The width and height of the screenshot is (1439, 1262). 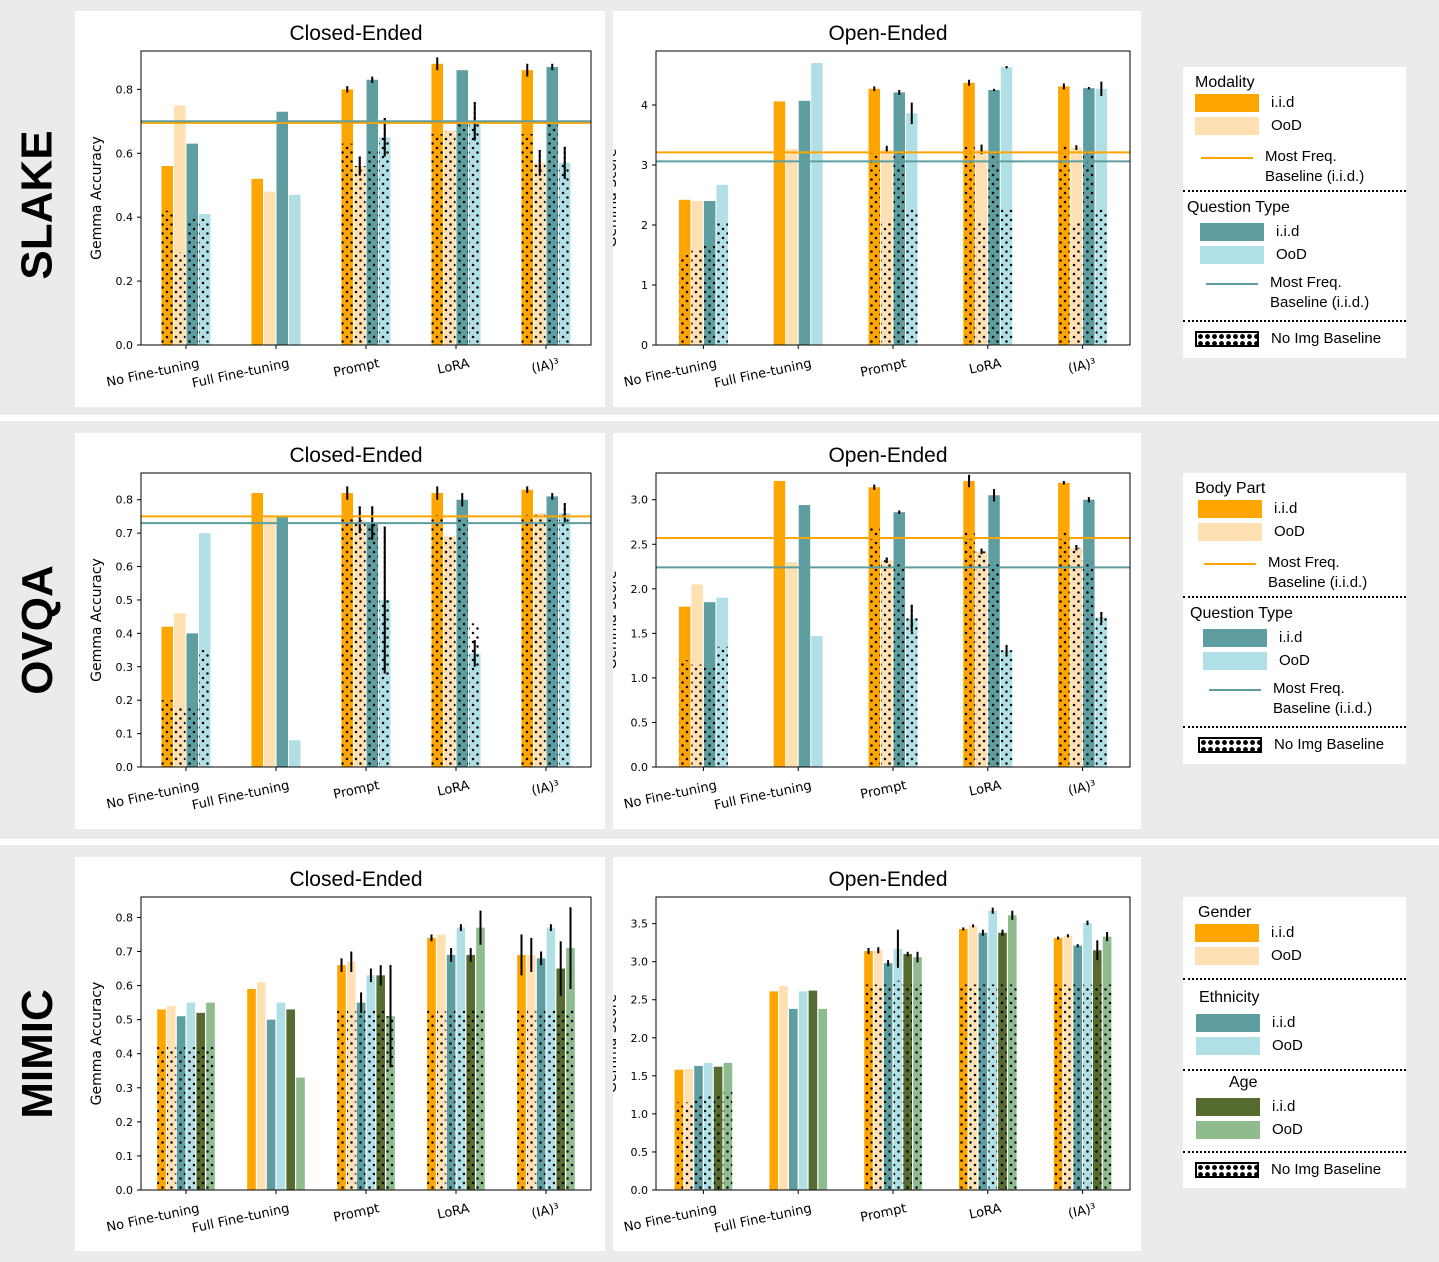 I want to click on y-axis-label: Gemma Score, so click(x=616, y=198).